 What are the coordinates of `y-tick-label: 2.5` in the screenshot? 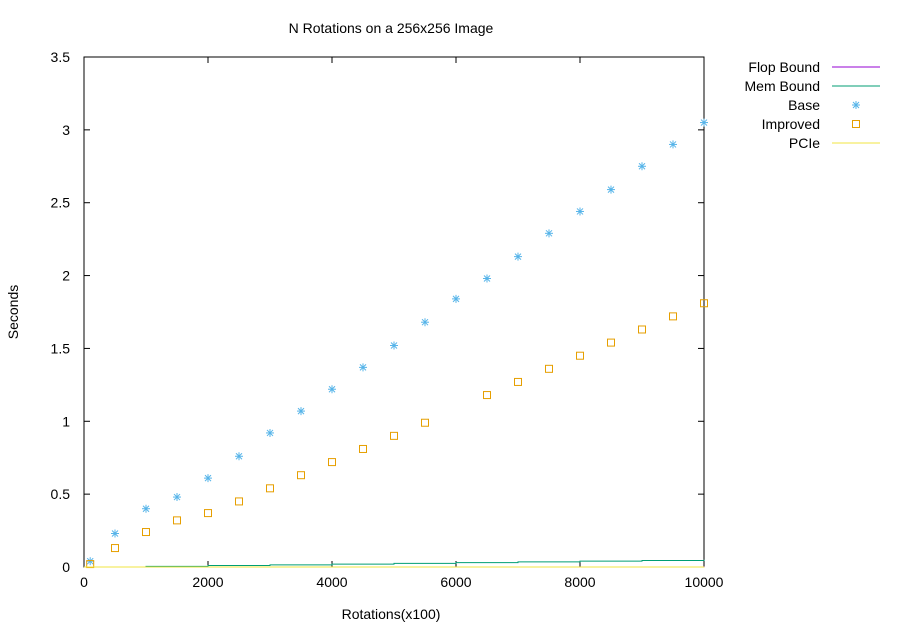 It's located at (61, 203).